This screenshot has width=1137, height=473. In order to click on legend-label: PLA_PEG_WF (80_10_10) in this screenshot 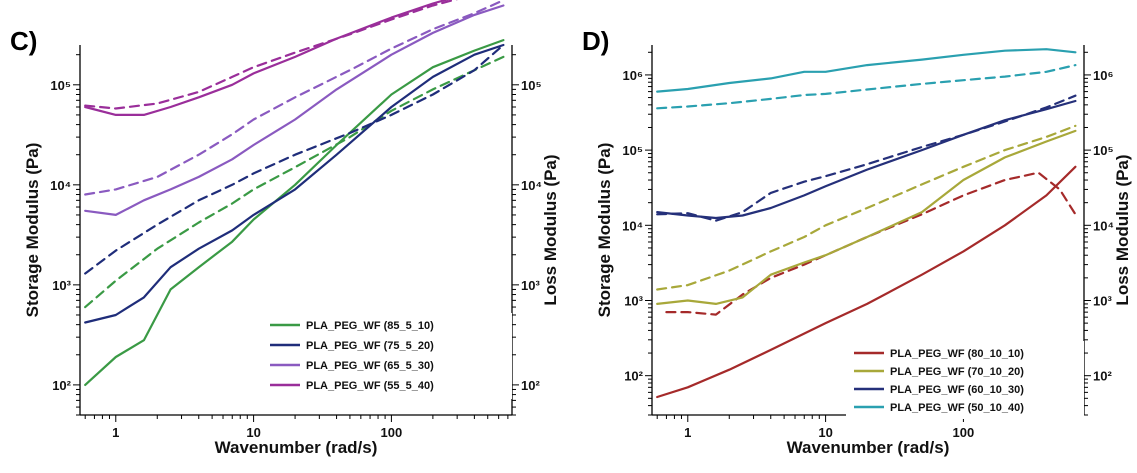, I will do `click(957, 354)`.